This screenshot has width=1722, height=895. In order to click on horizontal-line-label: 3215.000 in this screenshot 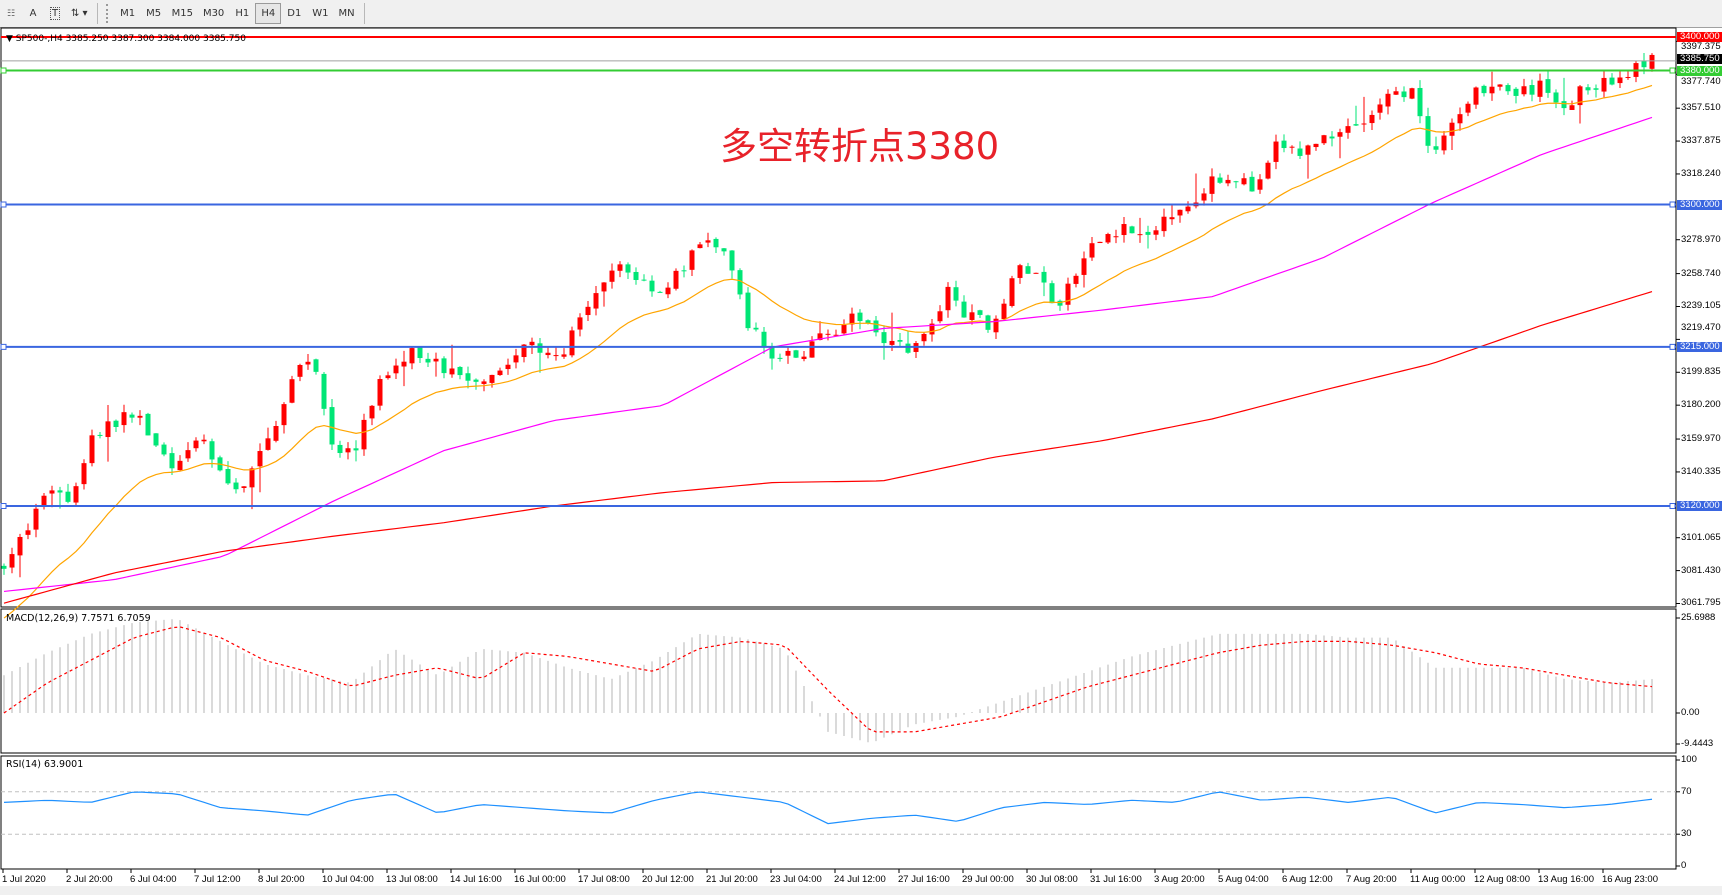, I will do `click(1699, 346)`.